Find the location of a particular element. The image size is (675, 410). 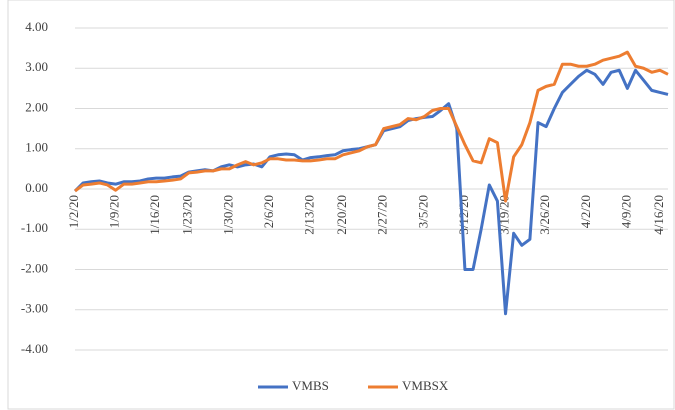

x-tick-label: 2/20/20 is located at coordinates (341, 215).